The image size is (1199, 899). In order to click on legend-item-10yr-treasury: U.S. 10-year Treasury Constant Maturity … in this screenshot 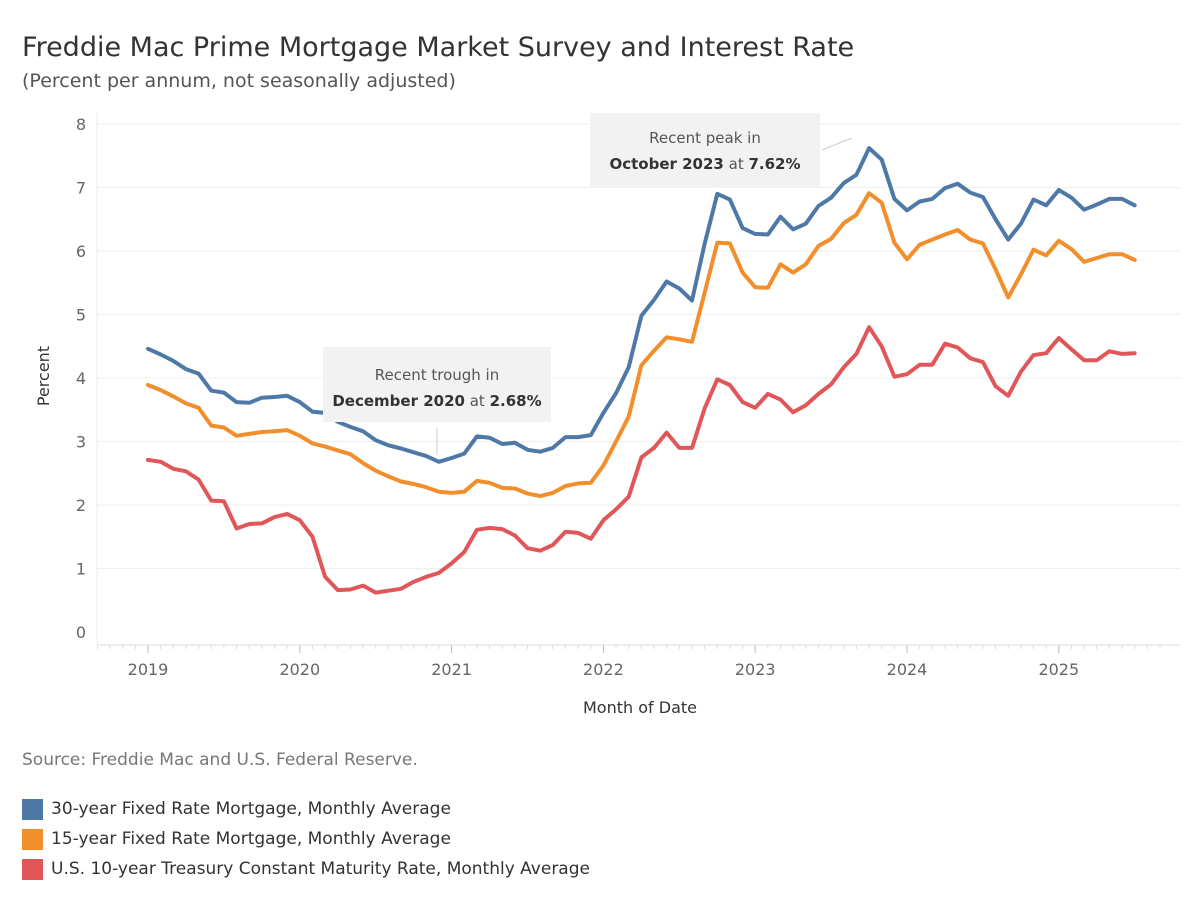, I will do `click(306, 869)`.